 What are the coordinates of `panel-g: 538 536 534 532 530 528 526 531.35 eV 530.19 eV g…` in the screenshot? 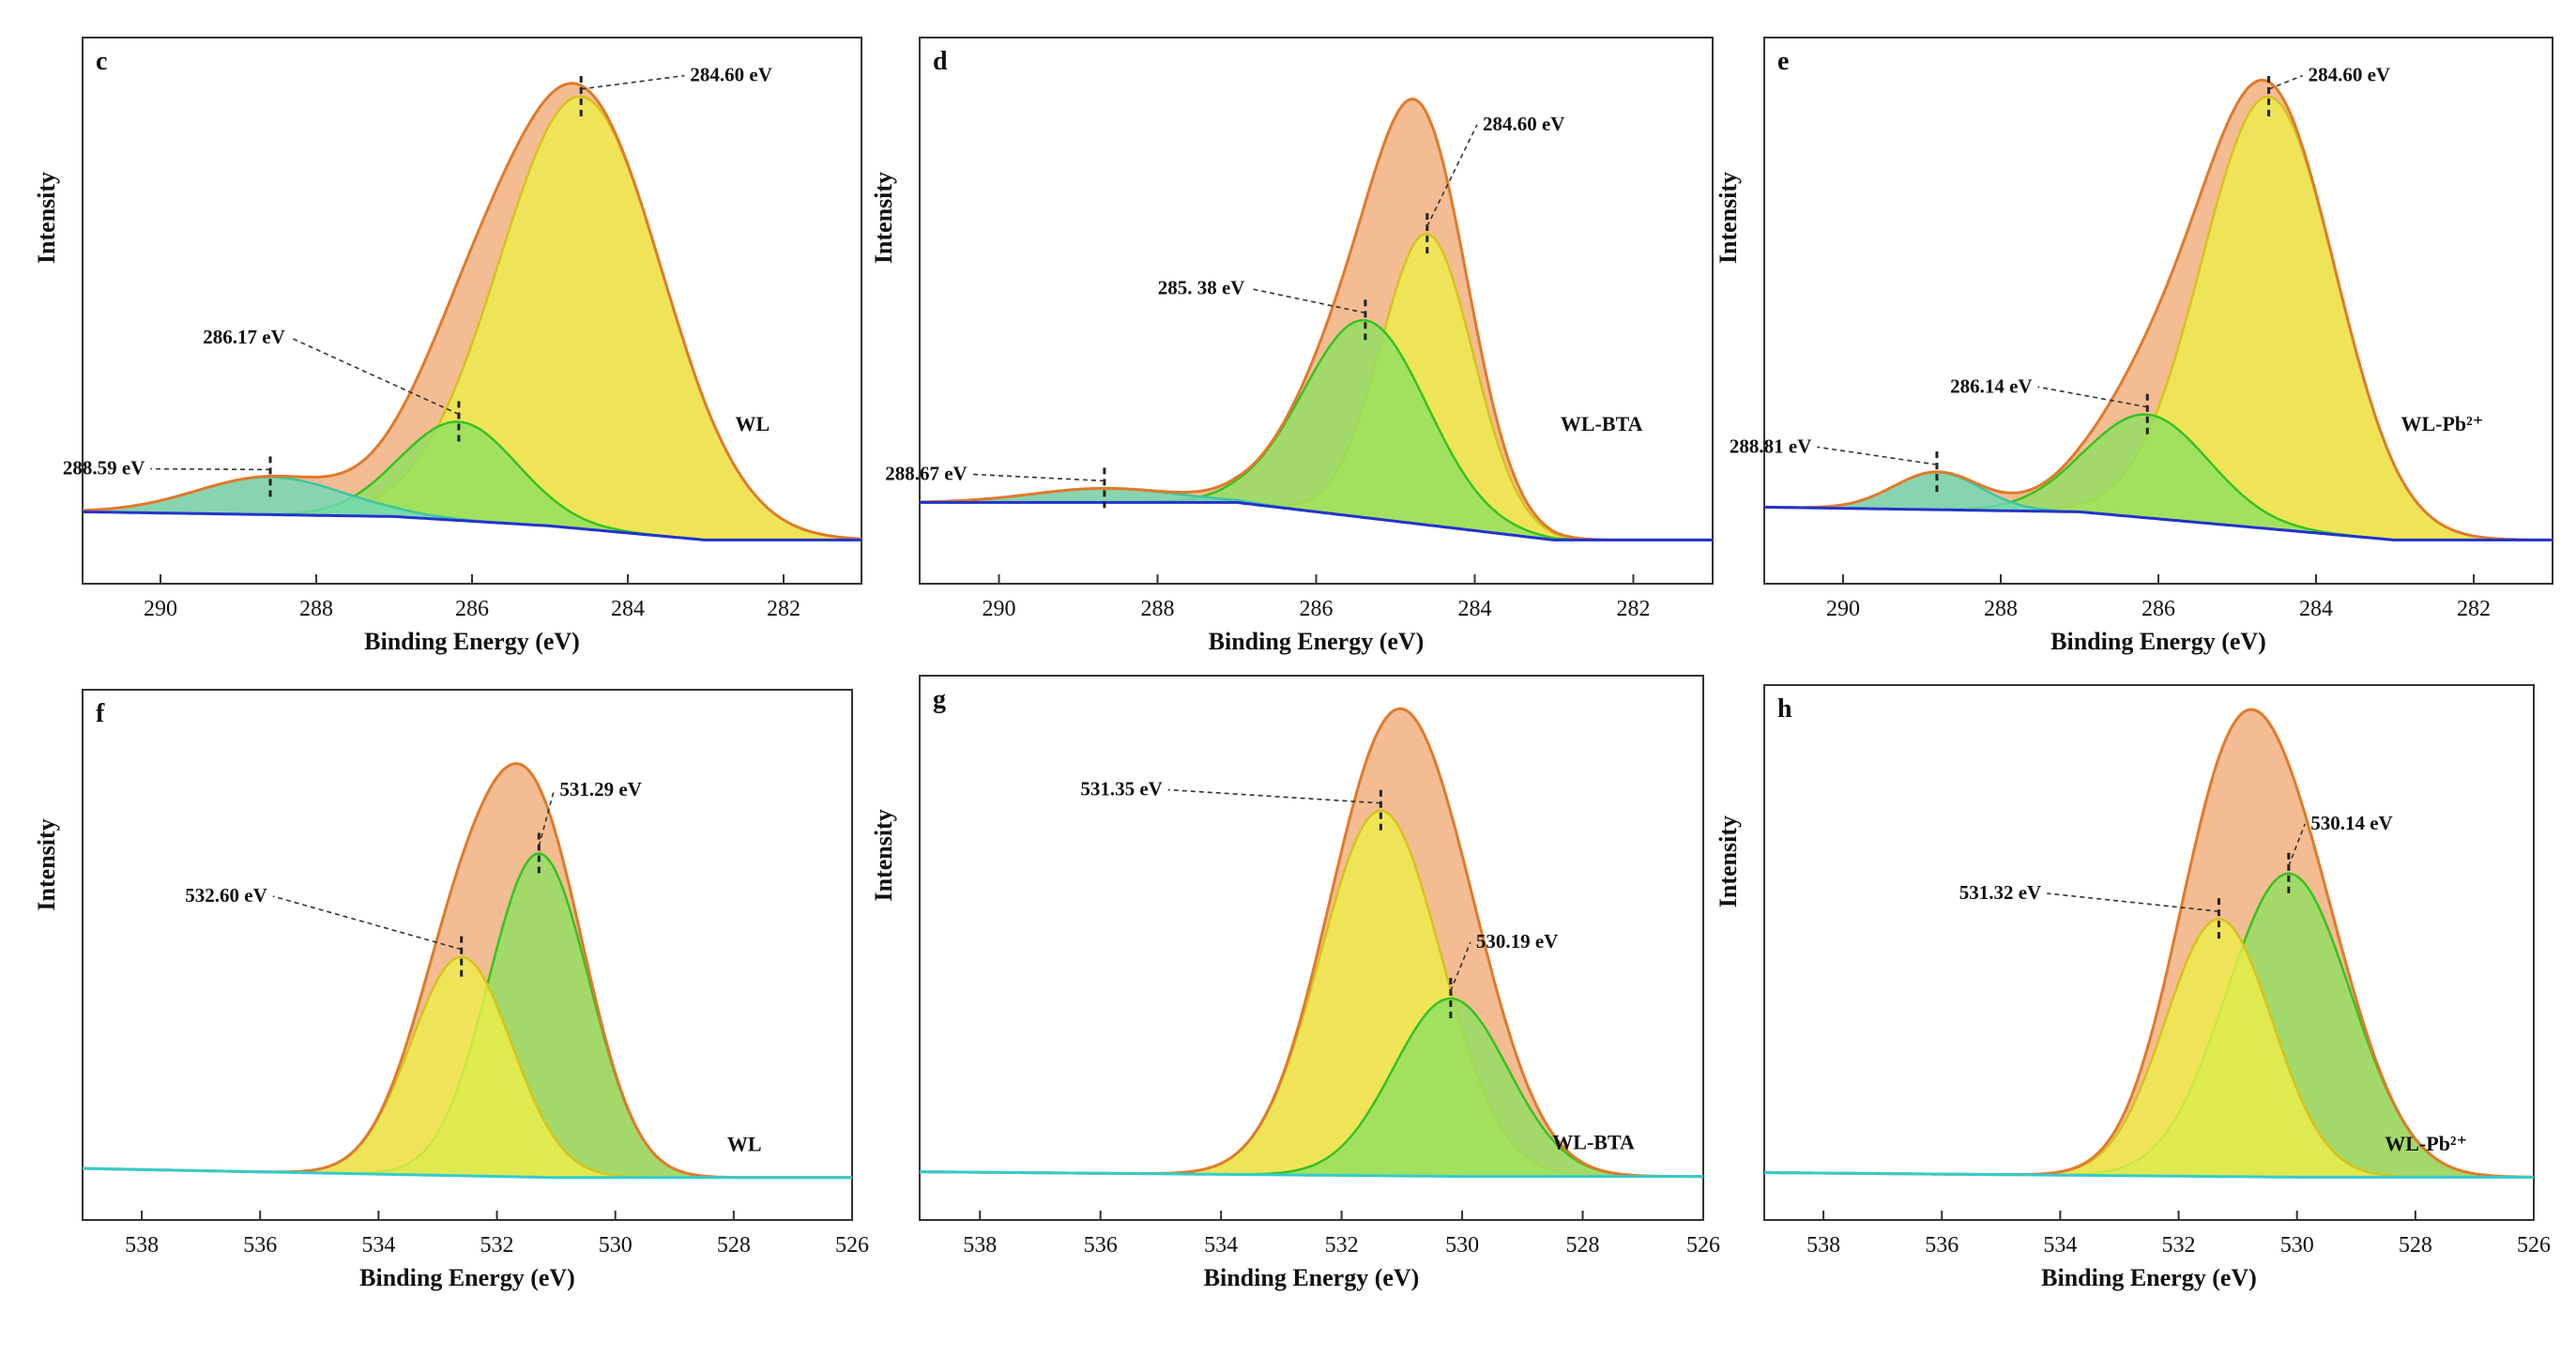 It's located at (1295, 983).